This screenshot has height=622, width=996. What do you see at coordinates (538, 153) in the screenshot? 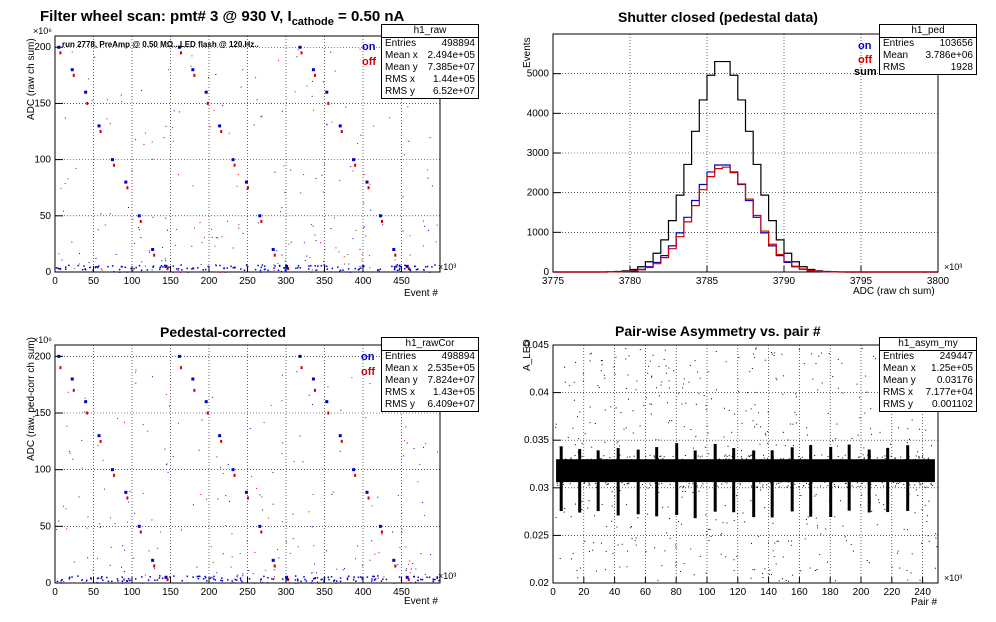
I see `y-tick-label: 3000` at bounding box center [538, 153].